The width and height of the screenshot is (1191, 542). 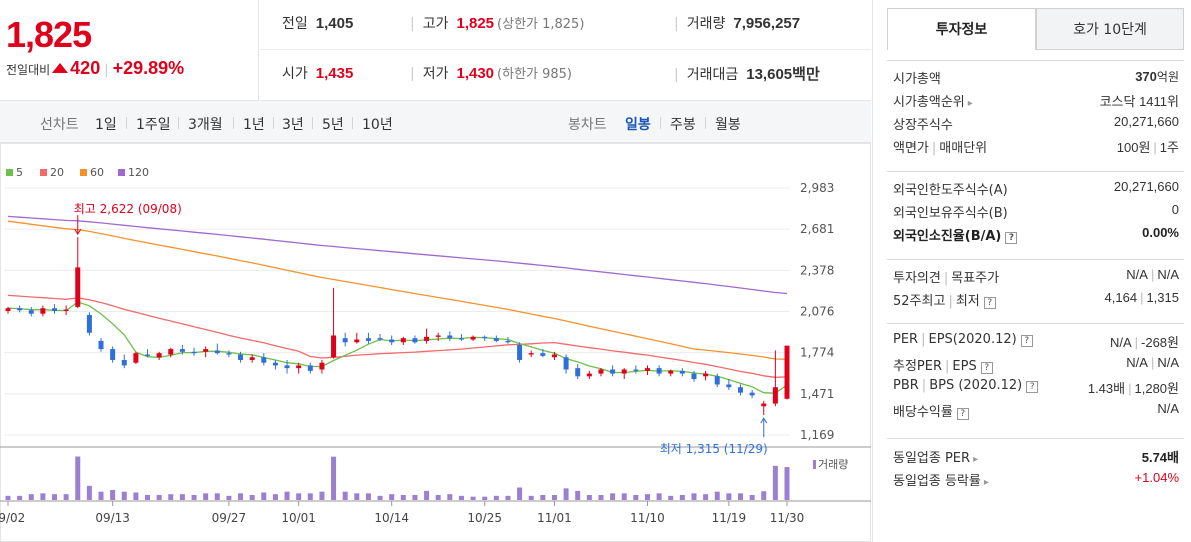 What do you see at coordinates (254, 125) in the screenshot?
I see `period-1y: 1년` at bounding box center [254, 125].